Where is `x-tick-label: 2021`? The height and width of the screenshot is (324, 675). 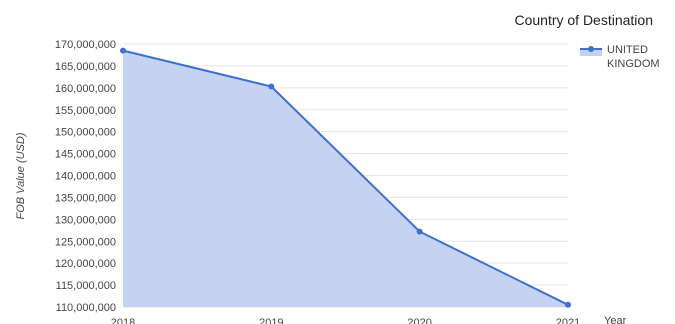
x-tick-label: 2021 is located at coordinates (568, 320).